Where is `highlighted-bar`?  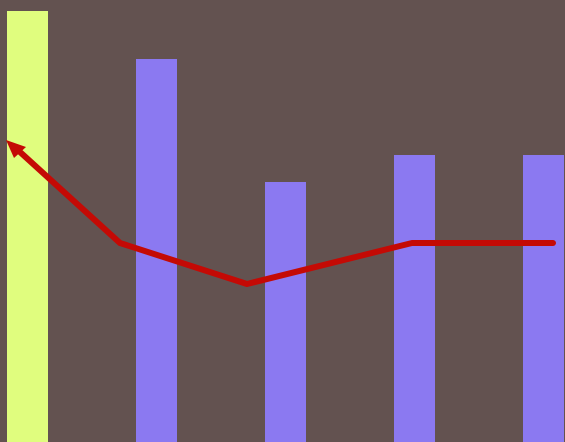
highlighted-bar is located at coordinates (27, 226).